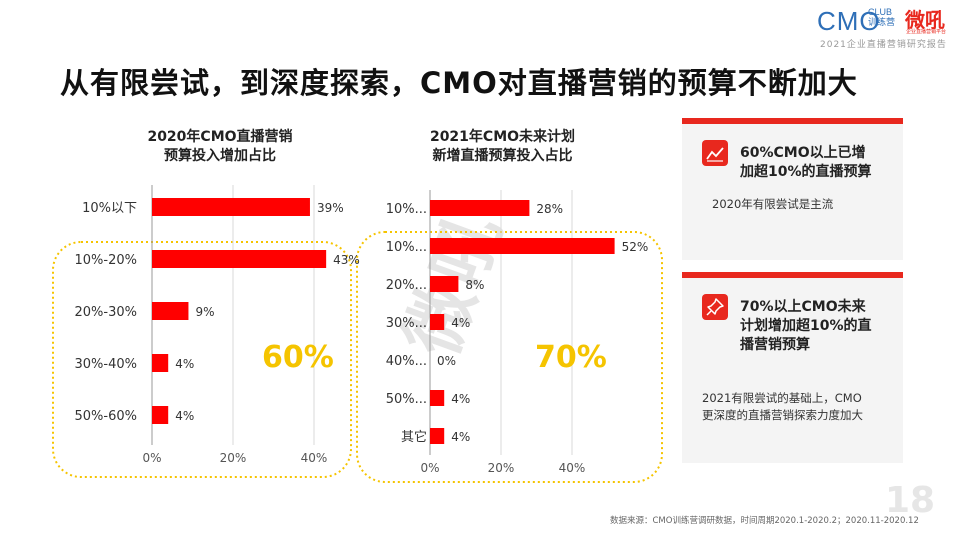  What do you see at coordinates (429, 468) in the screenshot?
I see `right-x-tick-label: 0%` at bounding box center [429, 468].